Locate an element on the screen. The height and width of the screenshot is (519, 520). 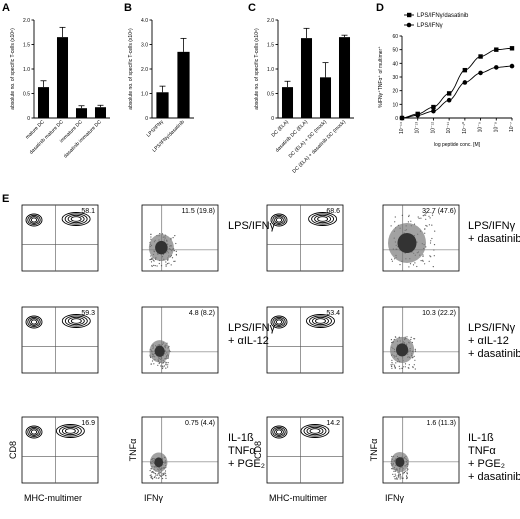
gate-percentage: 32.7 (47.6) is located at coordinates (439, 211).